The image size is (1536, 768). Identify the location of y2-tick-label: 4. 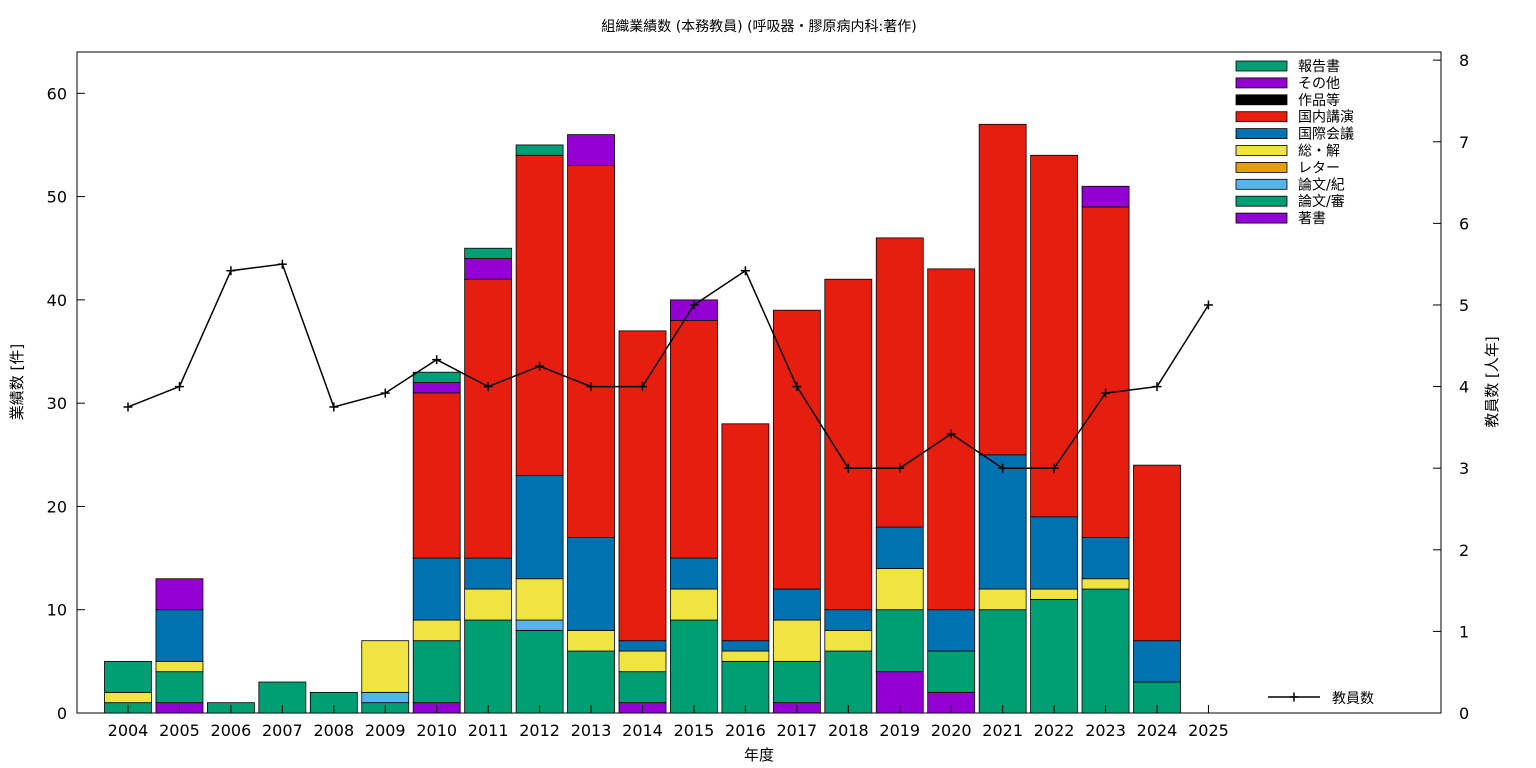
(1464, 387).